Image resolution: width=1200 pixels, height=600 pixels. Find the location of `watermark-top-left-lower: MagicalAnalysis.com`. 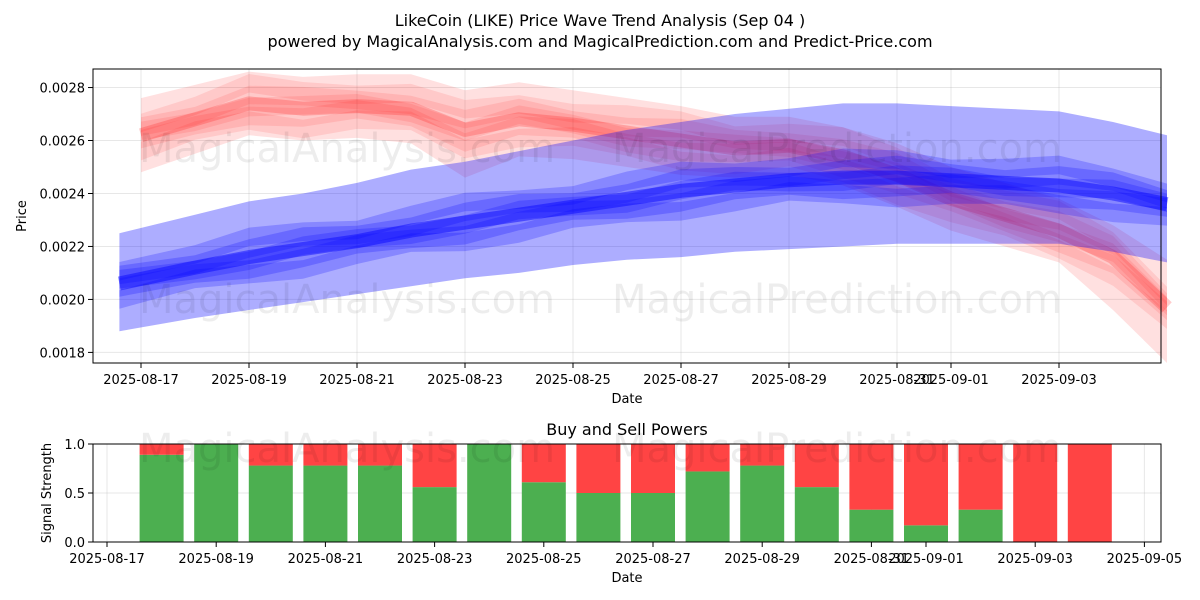

watermark-top-left-lower: MagicalAnalysis.com is located at coordinates (347, 300).